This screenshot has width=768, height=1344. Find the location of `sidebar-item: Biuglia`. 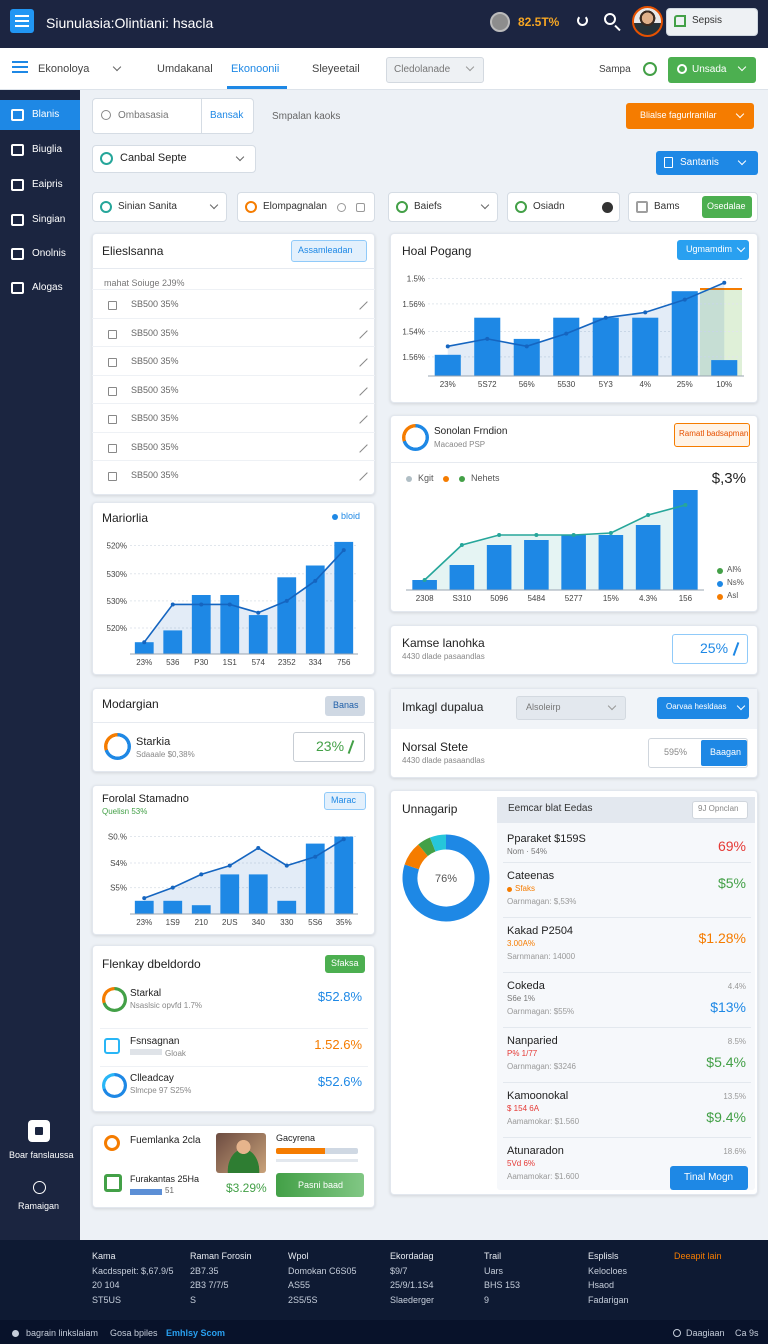

sidebar-item: Biuglia is located at coordinates (47, 149).